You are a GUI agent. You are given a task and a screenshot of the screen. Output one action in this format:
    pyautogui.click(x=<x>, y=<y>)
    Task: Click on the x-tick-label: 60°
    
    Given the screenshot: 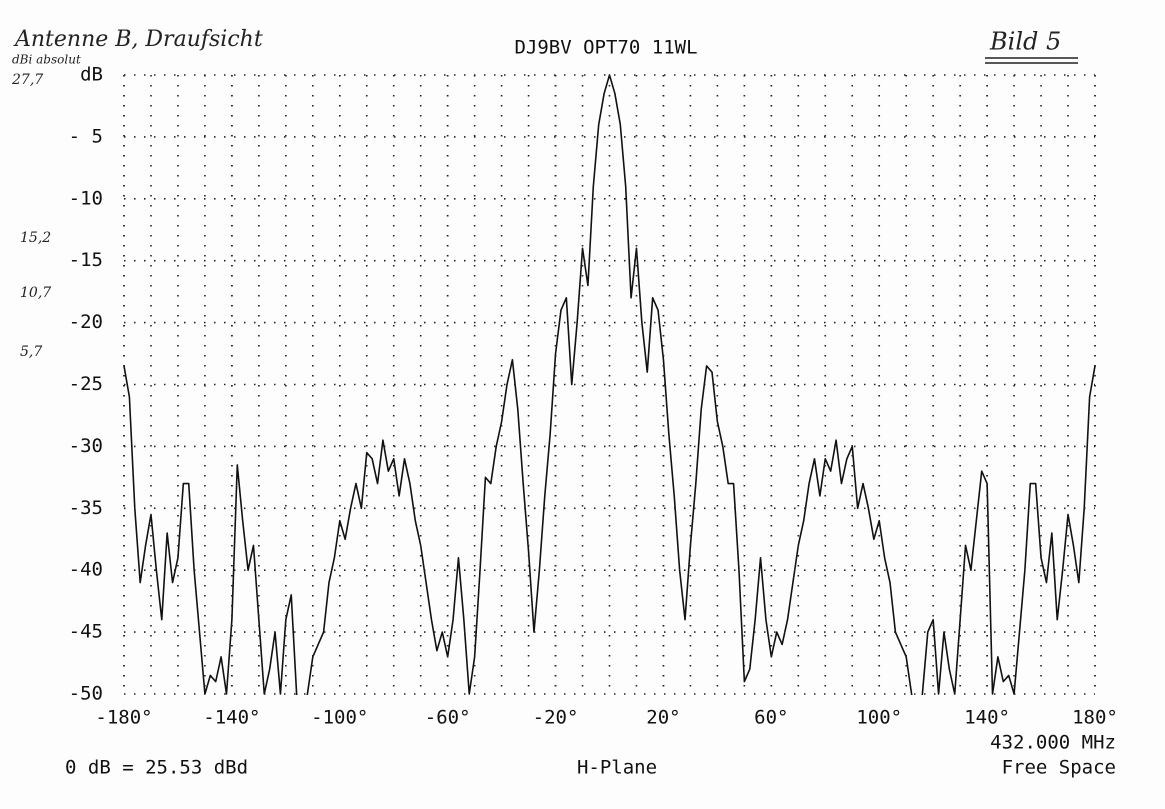 What is the action you would take?
    pyautogui.click(x=771, y=718)
    